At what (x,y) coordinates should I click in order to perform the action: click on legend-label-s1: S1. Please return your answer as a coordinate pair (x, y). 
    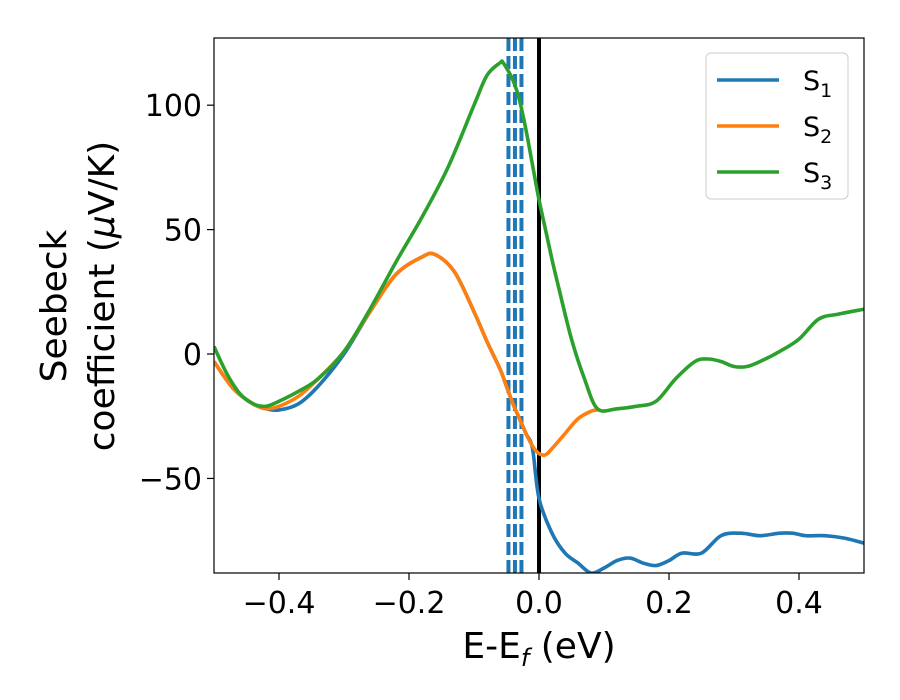
    Looking at the image, I should click on (817, 84).